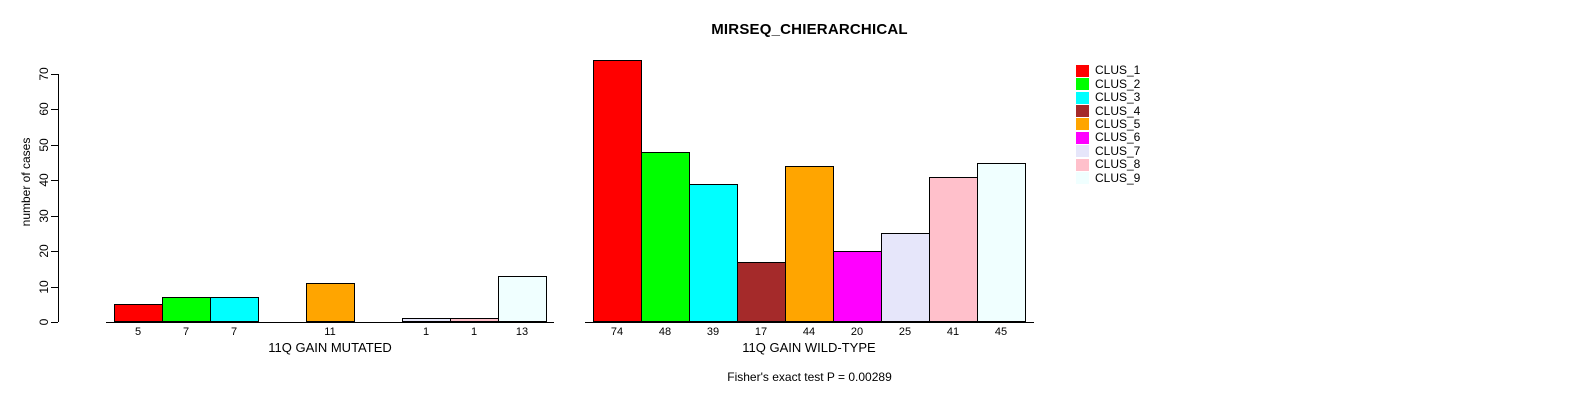 The image size is (1590, 400). I want to click on bar-value-label: 39, so click(713, 332).